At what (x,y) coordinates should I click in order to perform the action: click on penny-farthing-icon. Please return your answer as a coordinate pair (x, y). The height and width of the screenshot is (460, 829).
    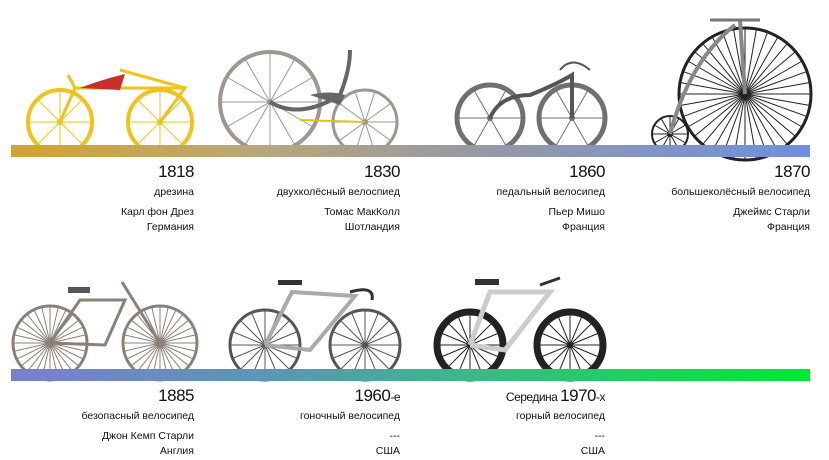
    Looking at the image, I should click on (732, 90).